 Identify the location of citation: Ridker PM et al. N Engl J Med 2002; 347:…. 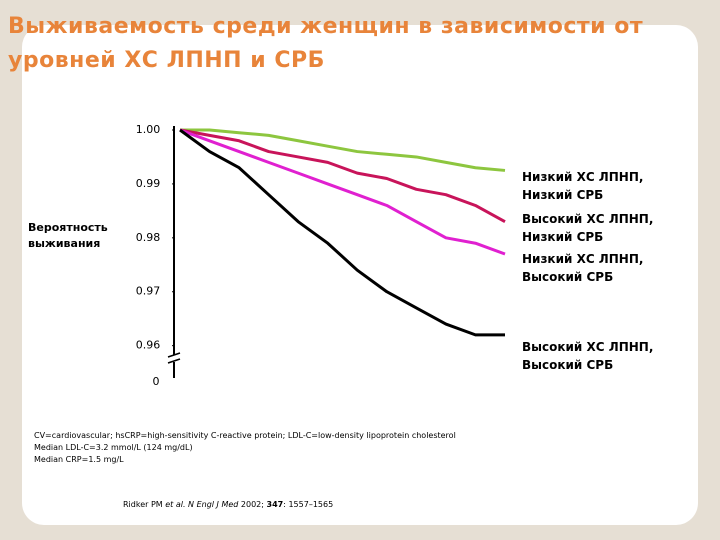
(228, 504).